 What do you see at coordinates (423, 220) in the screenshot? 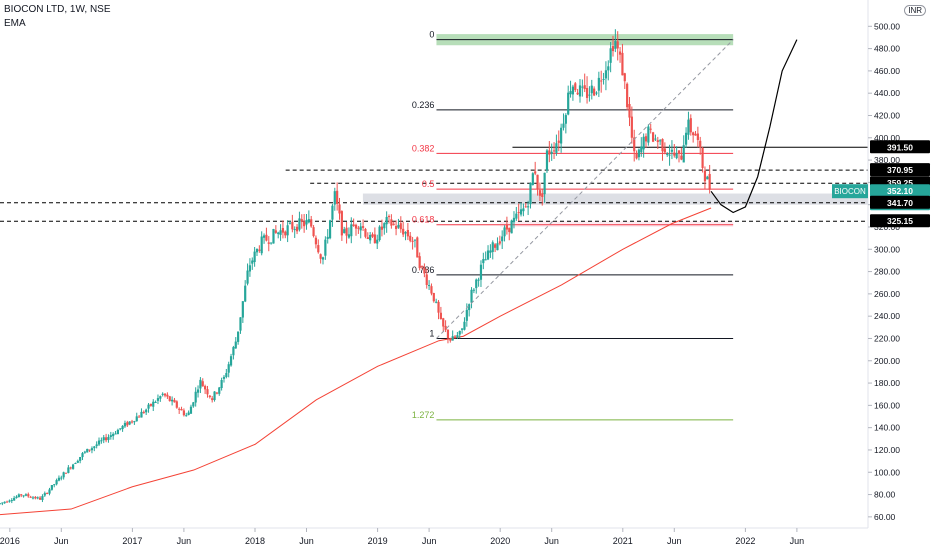
I see `fib-label-4: 0.618` at bounding box center [423, 220].